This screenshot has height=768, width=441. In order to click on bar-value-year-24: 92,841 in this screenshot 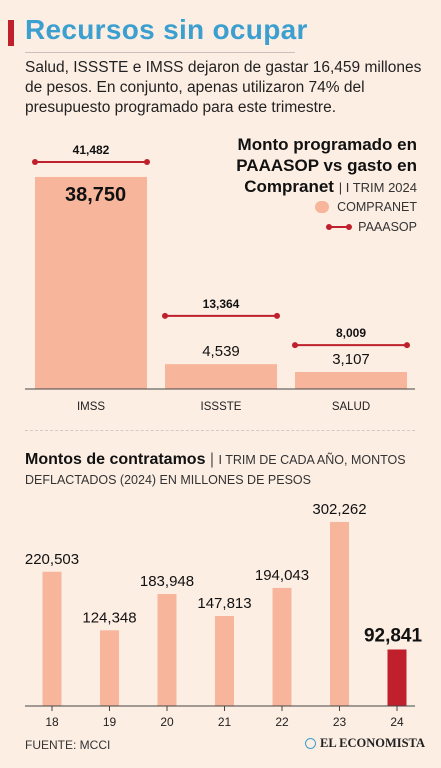, I will do `click(393, 635)`.